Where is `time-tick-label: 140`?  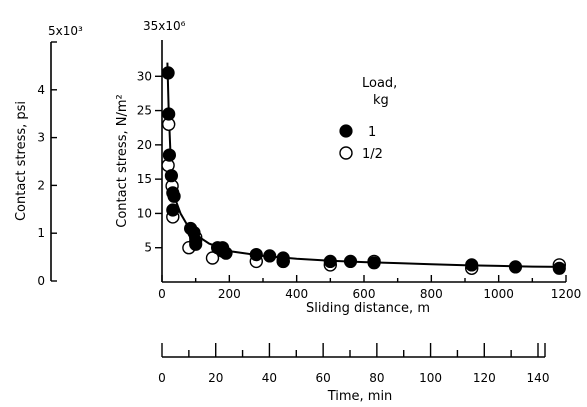
time-tick-label: 140 is located at coordinates (538, 378).